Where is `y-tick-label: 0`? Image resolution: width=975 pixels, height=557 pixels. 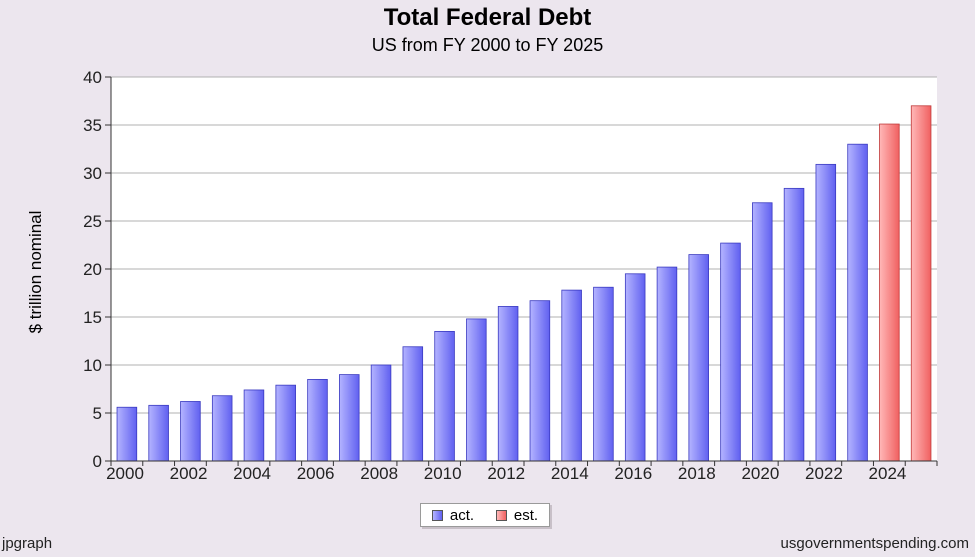
y-tick-label: 0 is located at coordinates (97, 461).